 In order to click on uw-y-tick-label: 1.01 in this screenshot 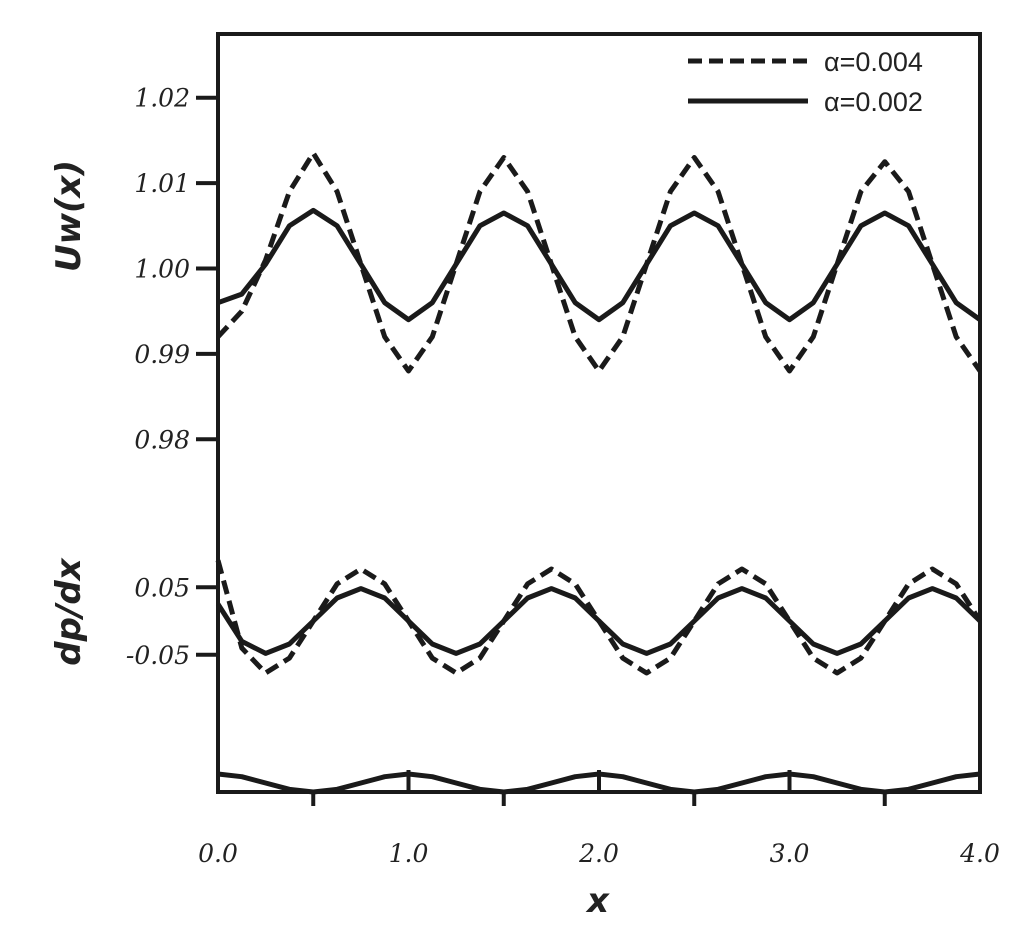, I will do `click(162, 183)`.